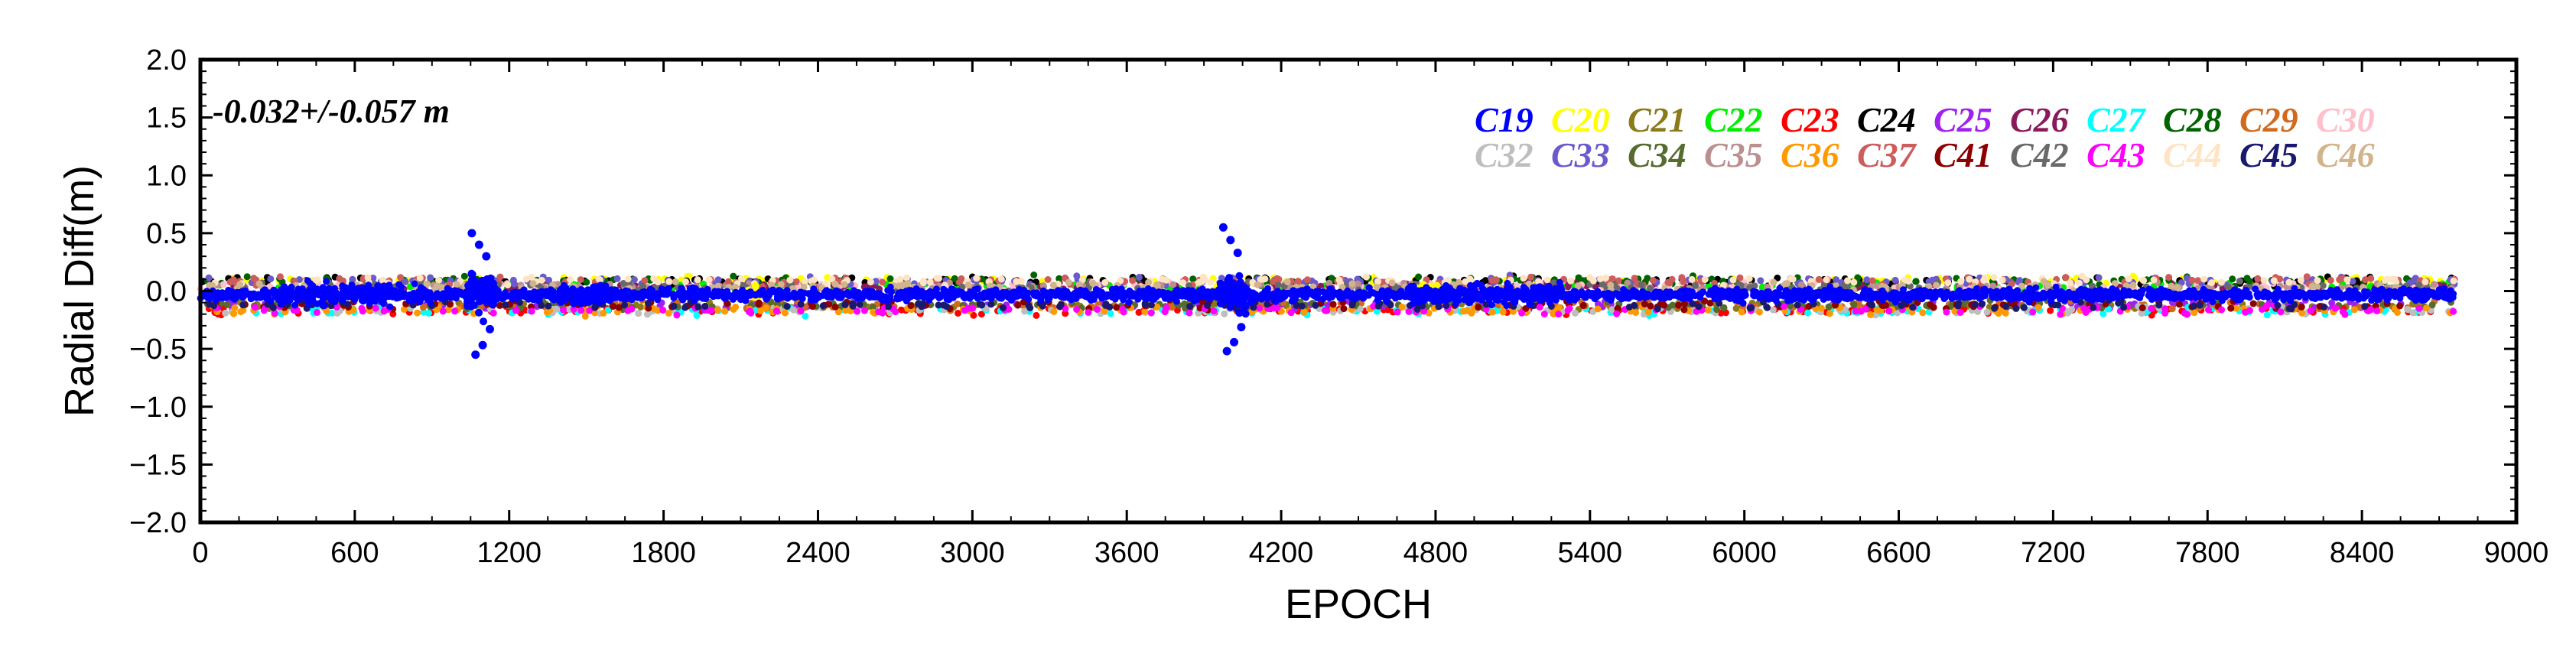 This screenshot has height=657, width=2576. I want to click on point-c35, so click(1993, 286).